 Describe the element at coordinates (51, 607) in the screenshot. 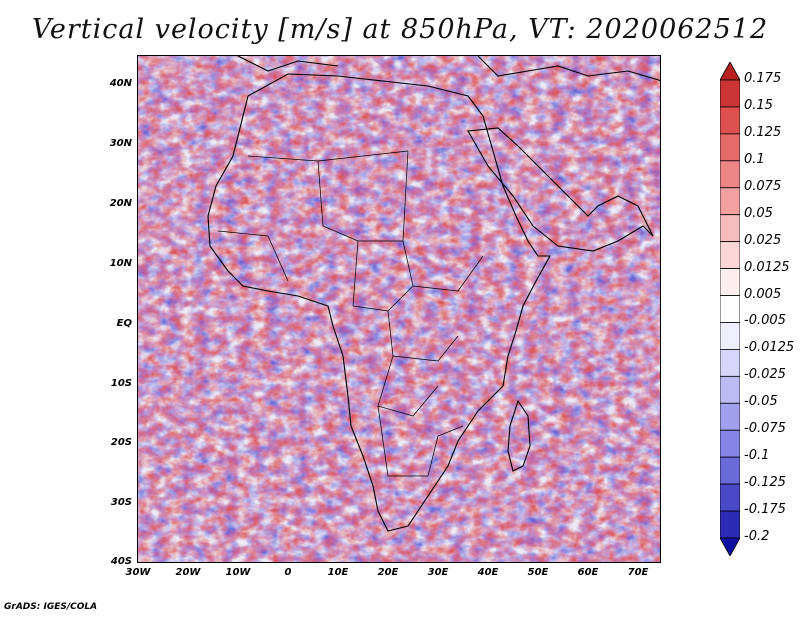

I see `grads-credit: GrADS: IGES/COLA` at that location.